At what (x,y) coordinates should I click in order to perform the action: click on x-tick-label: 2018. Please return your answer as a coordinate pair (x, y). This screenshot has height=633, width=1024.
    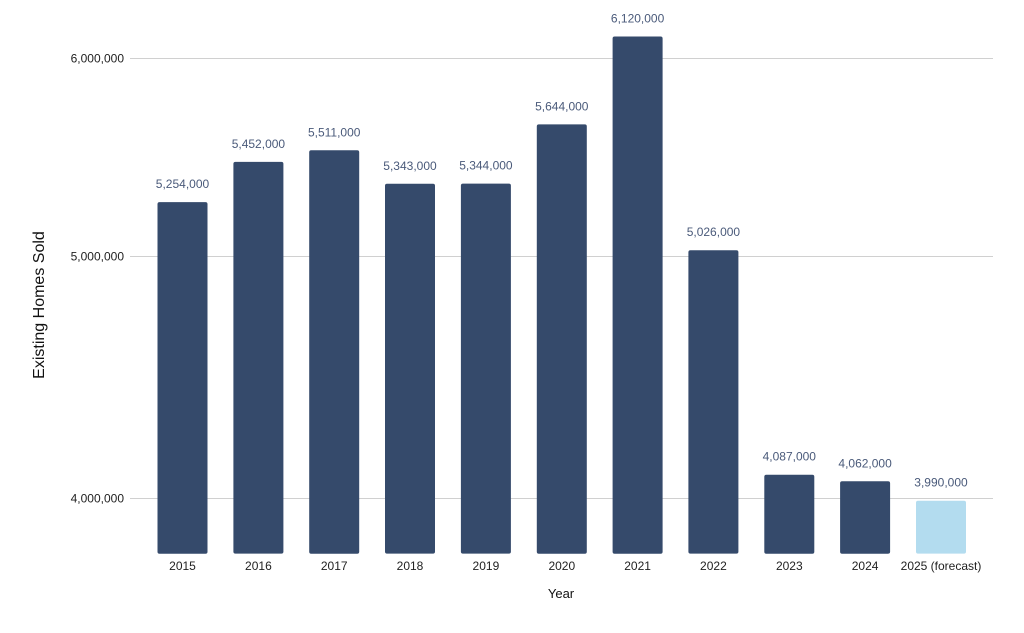
    Looking at the image, I should click on (410, 566).